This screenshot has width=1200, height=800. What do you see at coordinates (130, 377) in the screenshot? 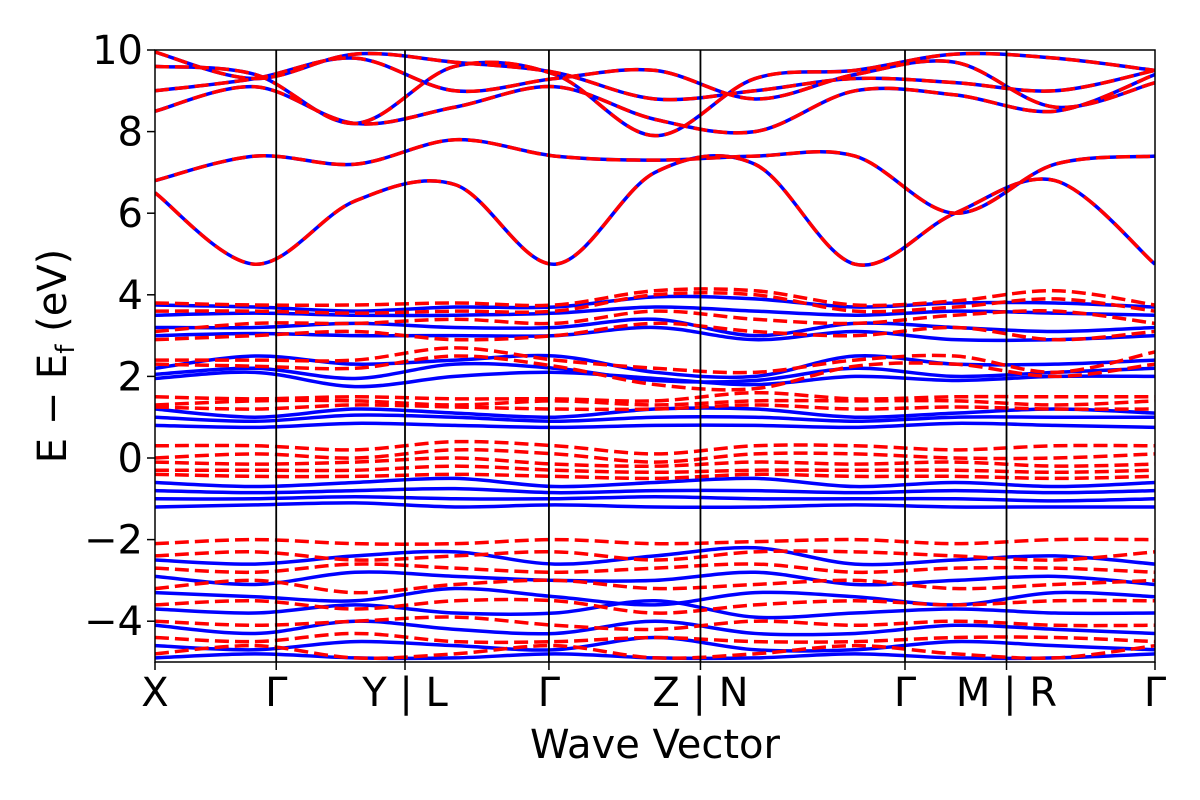
I see `y-tick-label: 2` at bounding box center [130, 377].